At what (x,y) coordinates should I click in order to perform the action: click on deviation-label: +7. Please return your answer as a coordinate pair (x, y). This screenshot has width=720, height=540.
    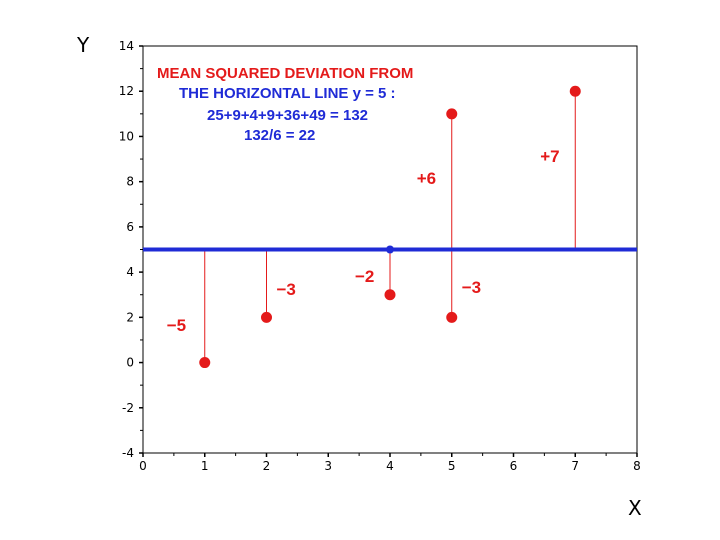
    Looking at the image, I should click on (550, 157).